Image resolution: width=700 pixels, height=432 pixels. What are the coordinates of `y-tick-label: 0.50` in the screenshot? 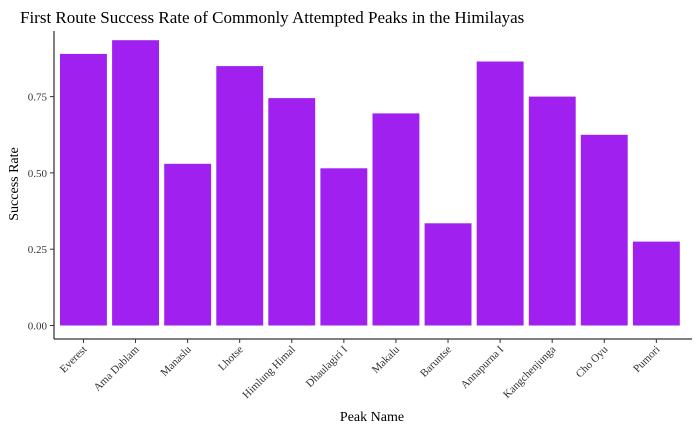 It's located at (38, 174).